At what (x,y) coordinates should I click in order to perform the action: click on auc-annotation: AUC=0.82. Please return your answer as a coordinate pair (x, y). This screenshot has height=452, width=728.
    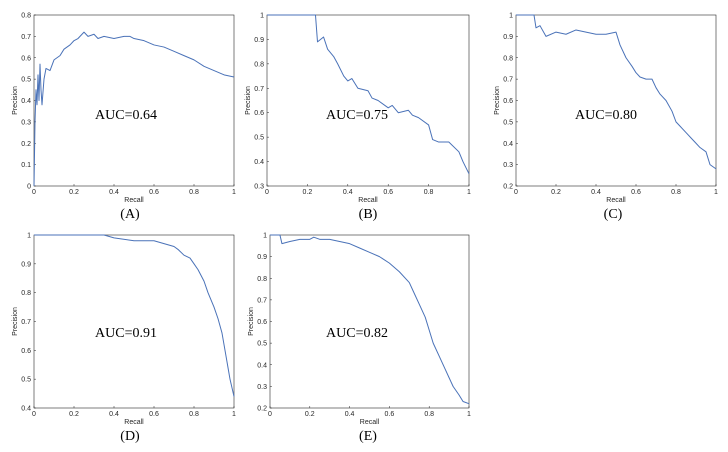
    Looking at the image, I should click on (357, 333).